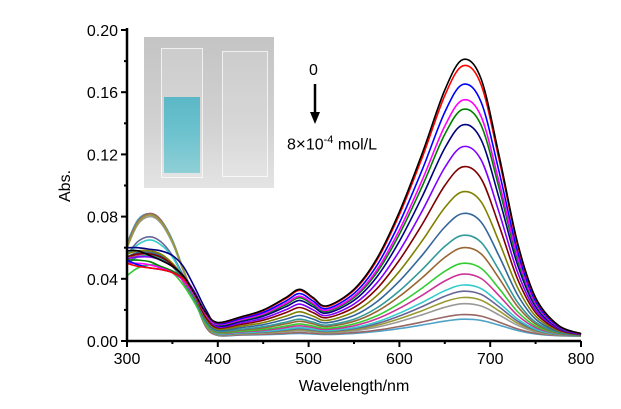 The width and height of the screenshot is (621, 409). What do you see at coordinates (314, 145) in the screenshot?
I see `annotation-mantissa: 10` at bounding box center [314, 145].